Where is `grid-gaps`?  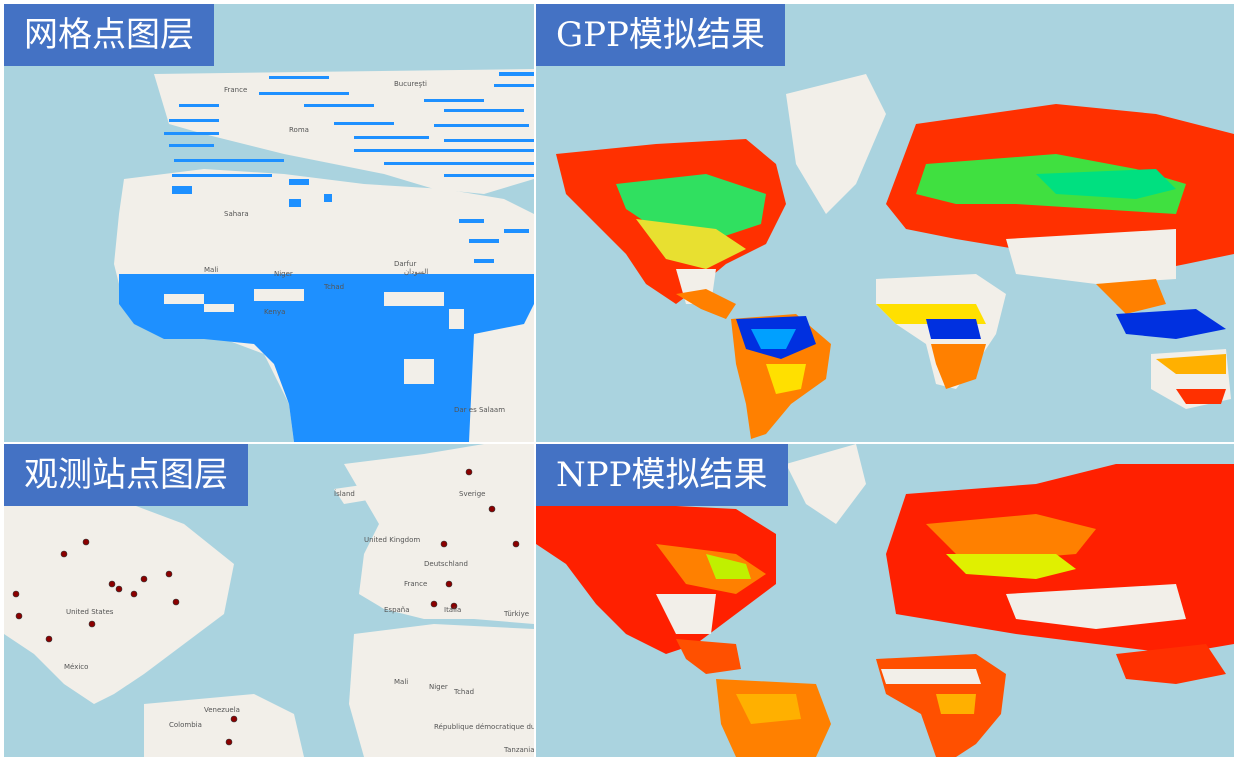
grid-gaps is located at coordinates (314, 336).